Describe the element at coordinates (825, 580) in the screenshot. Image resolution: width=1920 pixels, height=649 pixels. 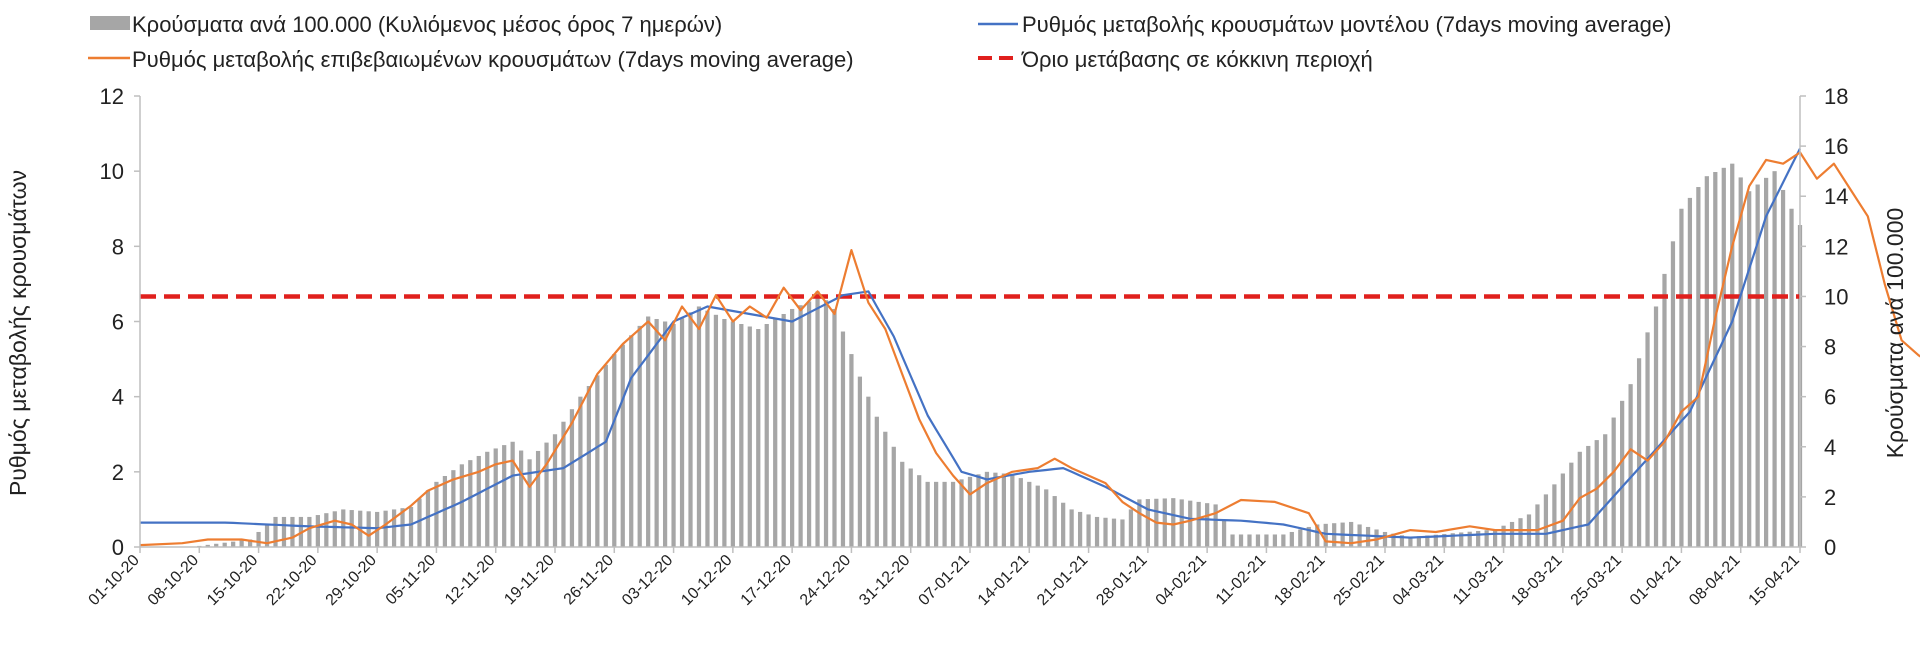
I see `x-tick-label: 24-12-20` at that location.